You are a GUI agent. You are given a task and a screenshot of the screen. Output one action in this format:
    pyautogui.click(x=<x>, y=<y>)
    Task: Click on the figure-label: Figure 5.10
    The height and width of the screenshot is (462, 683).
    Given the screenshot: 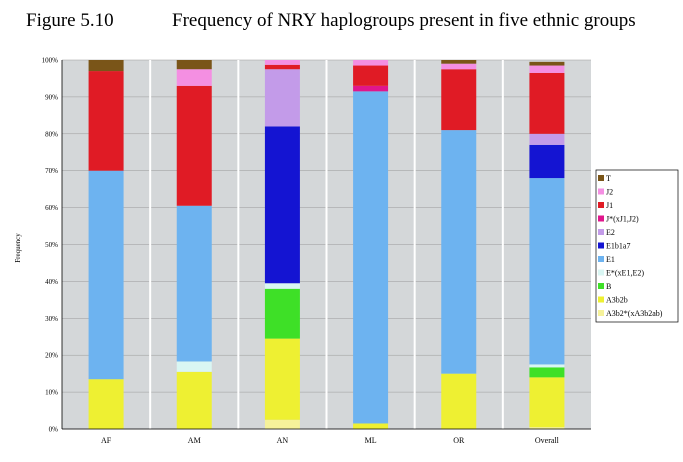 What is the action you would take?
    pyautogui.click(x=70, y=20)
    